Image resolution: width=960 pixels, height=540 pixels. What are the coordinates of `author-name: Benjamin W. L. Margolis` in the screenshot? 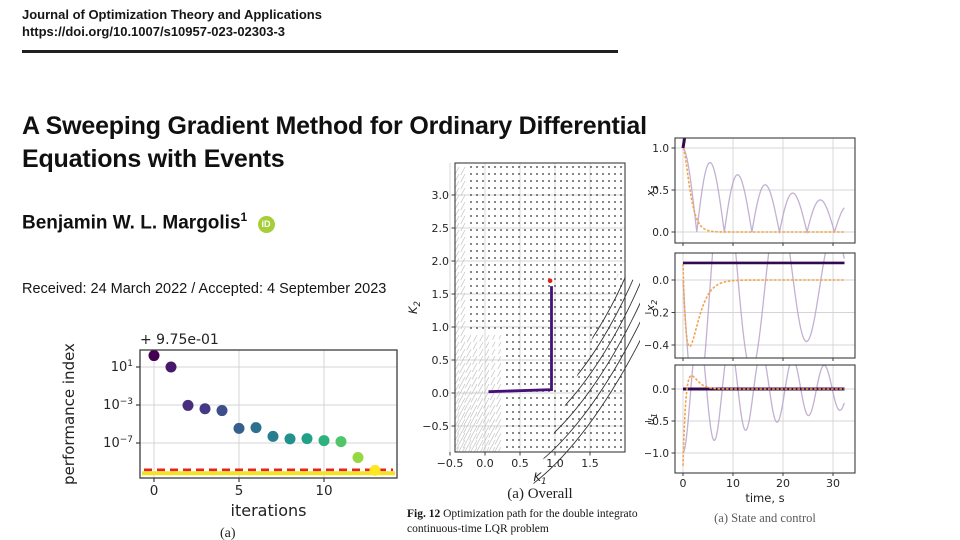 It's located at (131, 223).